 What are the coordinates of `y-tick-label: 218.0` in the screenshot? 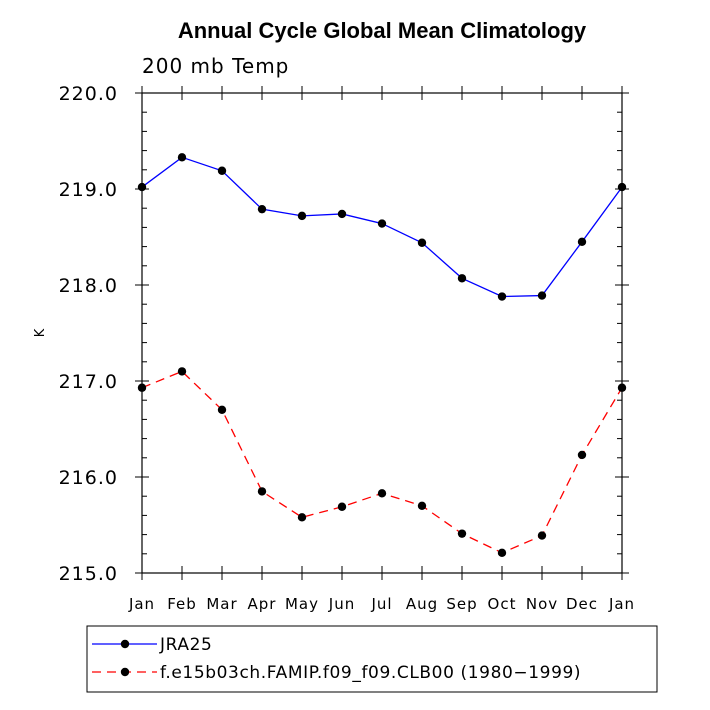 It's located at (88, 286).